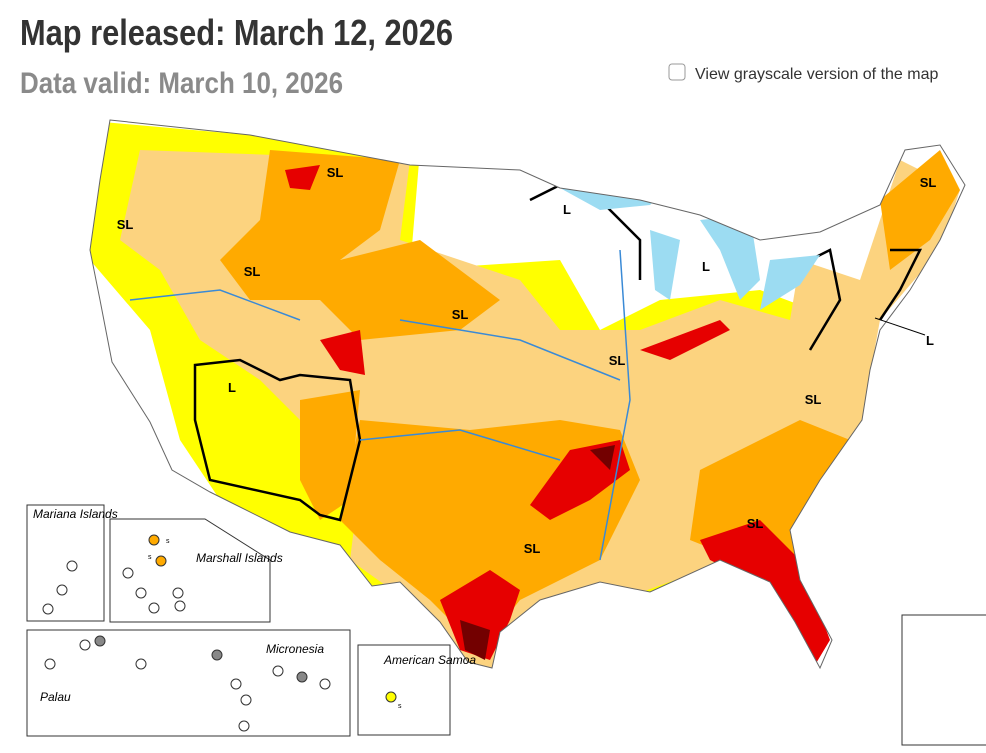 This screenshot has width=986, height=753. I want to click on inset-label: American Samoa, so click(429, 660).